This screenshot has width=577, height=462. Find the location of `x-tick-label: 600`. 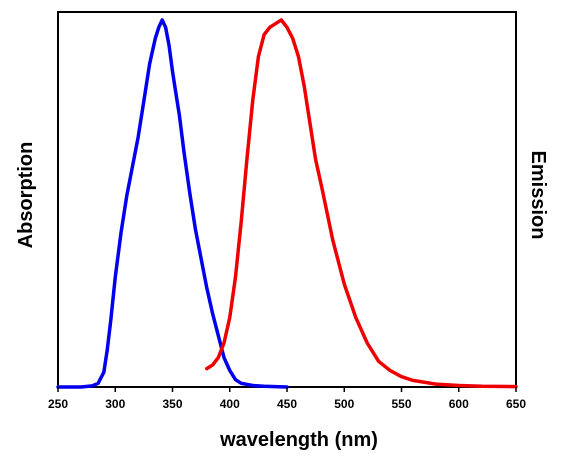

x-tick-label: 600 is located at coordinates (459, 404).